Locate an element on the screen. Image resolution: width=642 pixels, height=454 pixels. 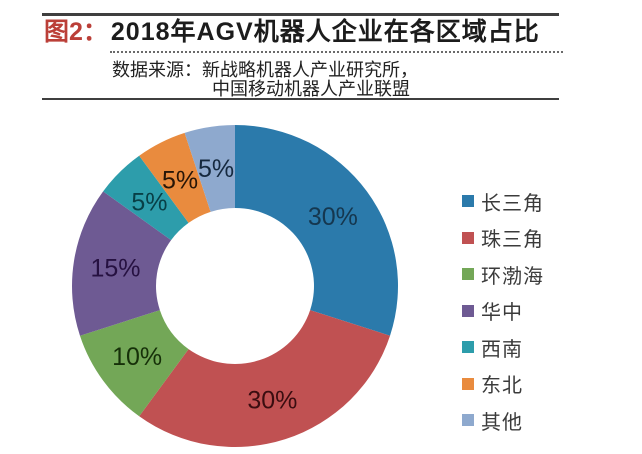
donut-segment-southwest is located at coordinates (146, 198).